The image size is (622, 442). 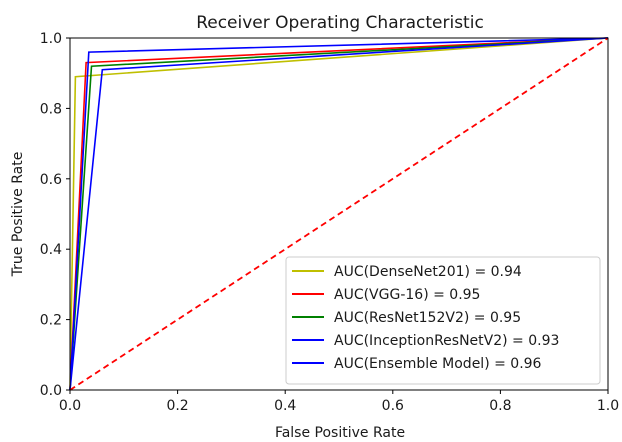 What do you see at coordinates (51, 180) in the screenshot?
I see `y-tick-label: 0.6` at bounding box center [51, 180].